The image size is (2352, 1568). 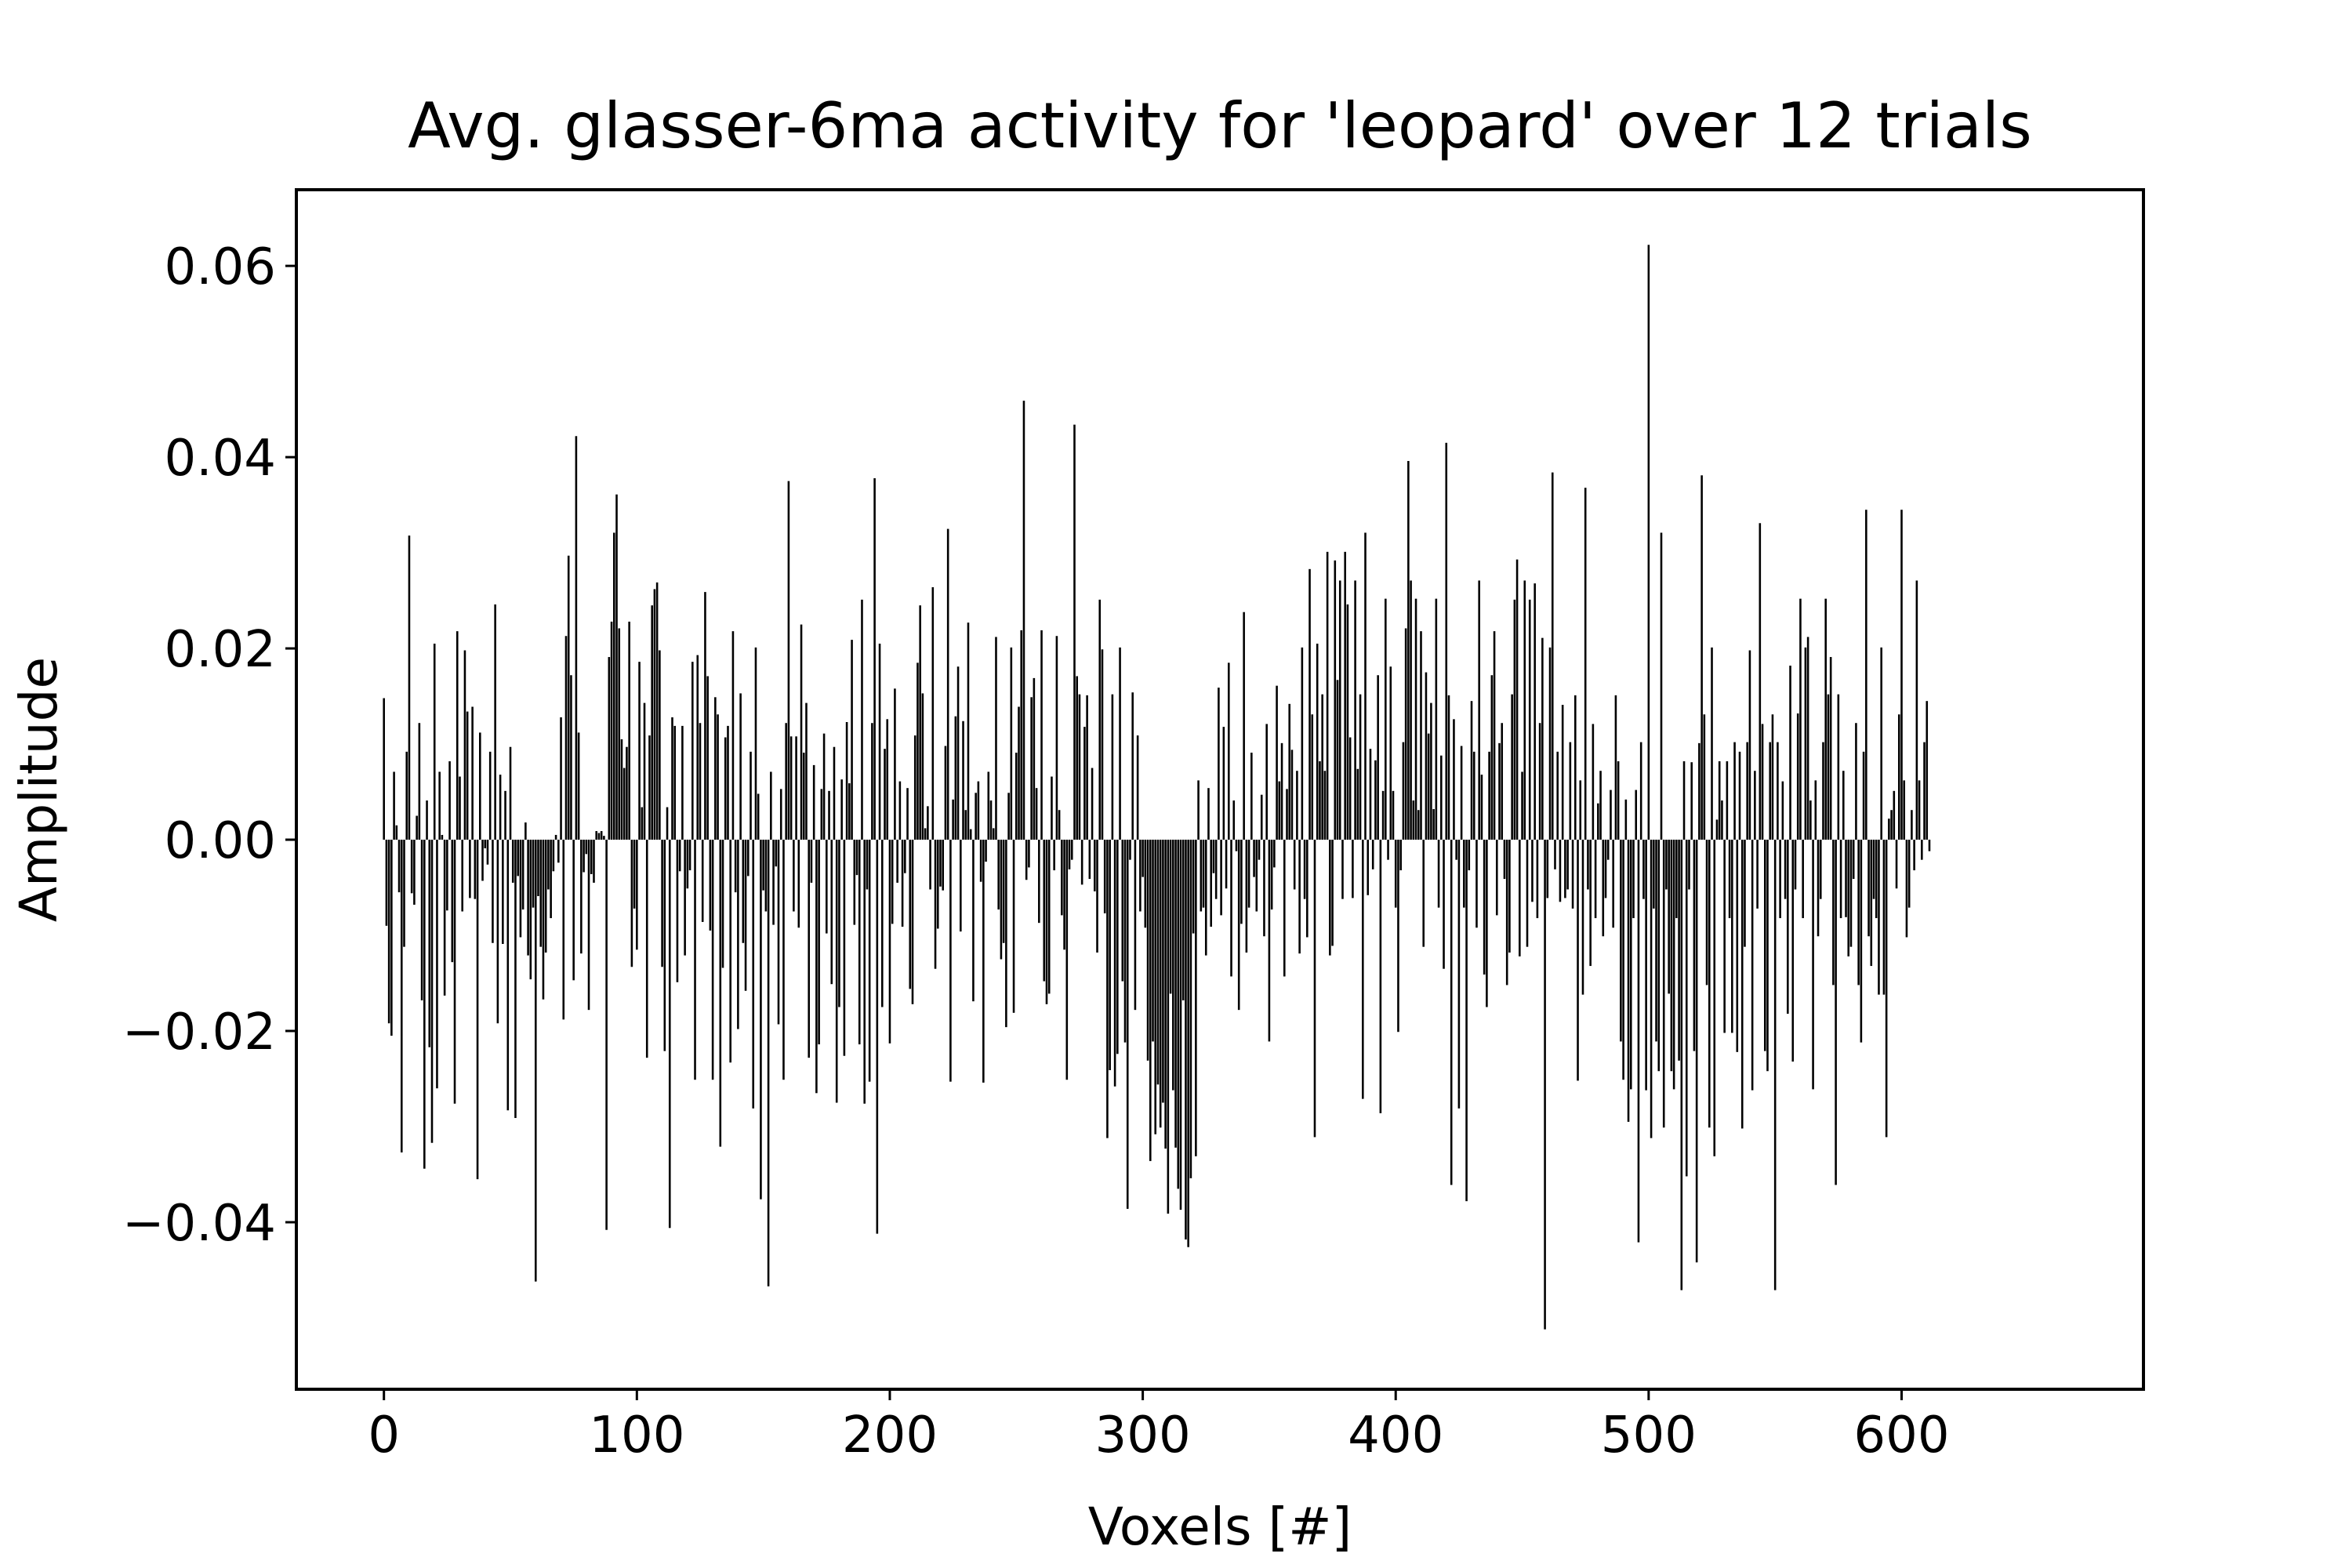 What do you see at coordinates (221, 459) in the screenshot?
I see `y-tick-label: 0.04` at bounding box center [221, 459].